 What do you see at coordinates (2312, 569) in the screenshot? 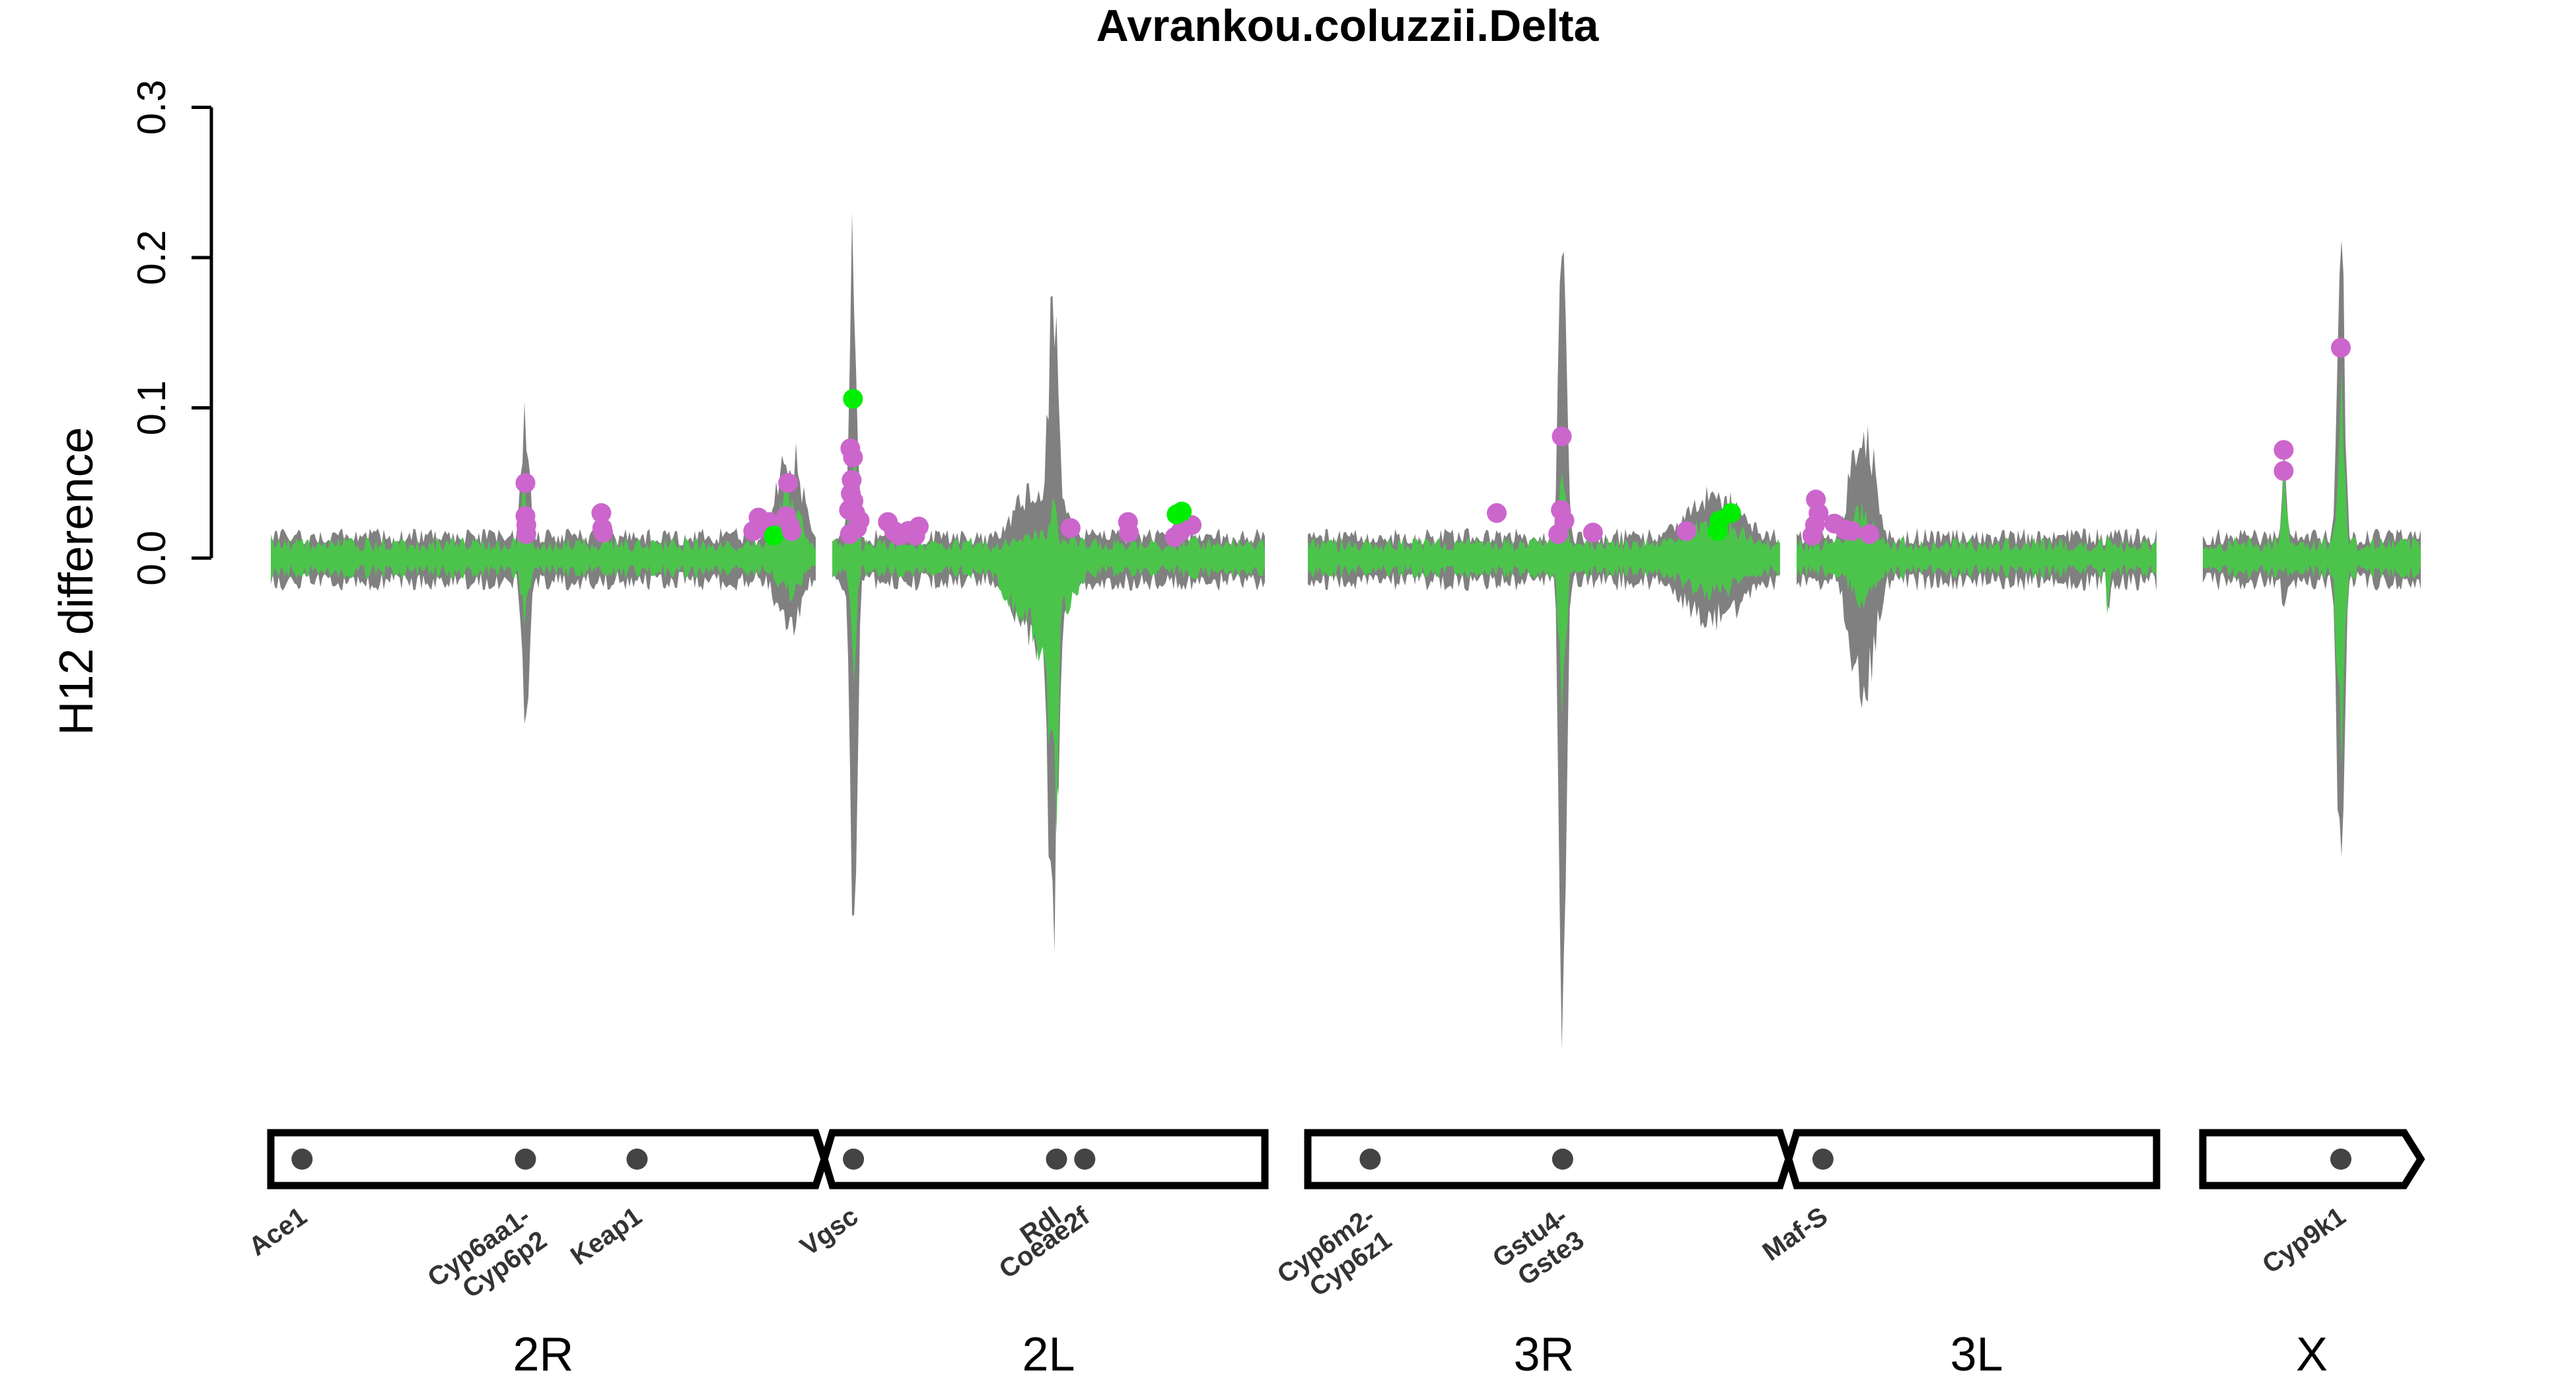
I see `signal-X` at bounding box center [2312, 569].